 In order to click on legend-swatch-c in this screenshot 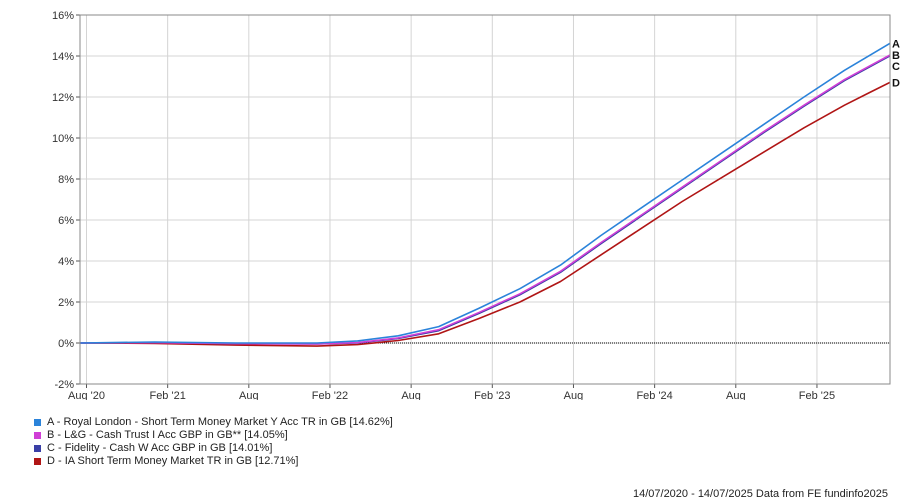, I will do `click(37, 448)`.